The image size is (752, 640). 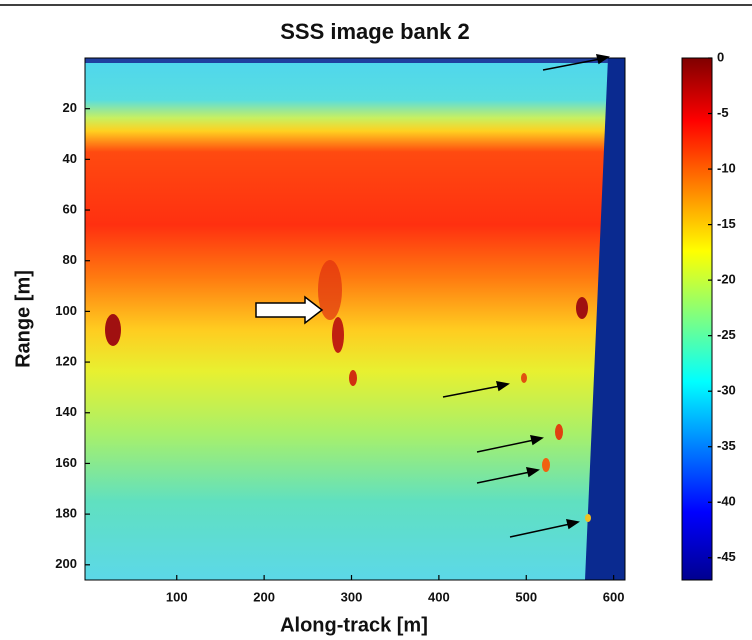 What do you see at coordinates (66, 310) in the screenshot?
I see `y-tick-label: 100` at bounding box center [66, 310].